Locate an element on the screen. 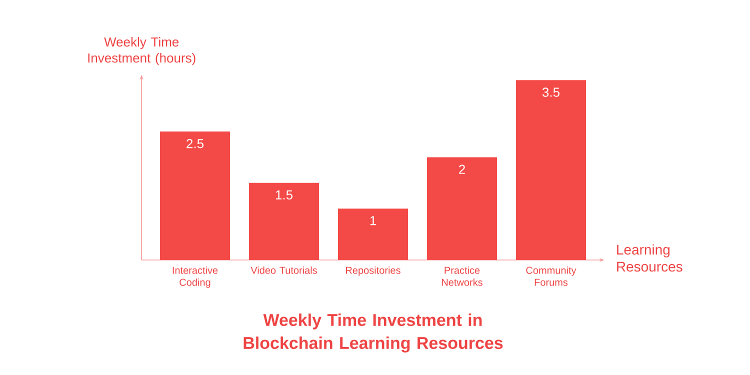 The image size is (750, 375). data-label: 1 is located at coordinates (373, 221).